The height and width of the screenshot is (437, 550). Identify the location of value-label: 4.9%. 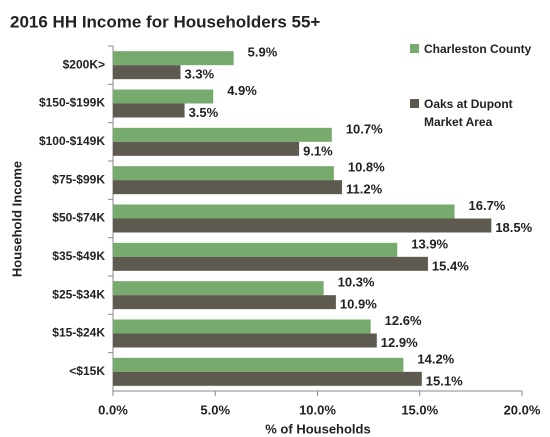
(242, 90).